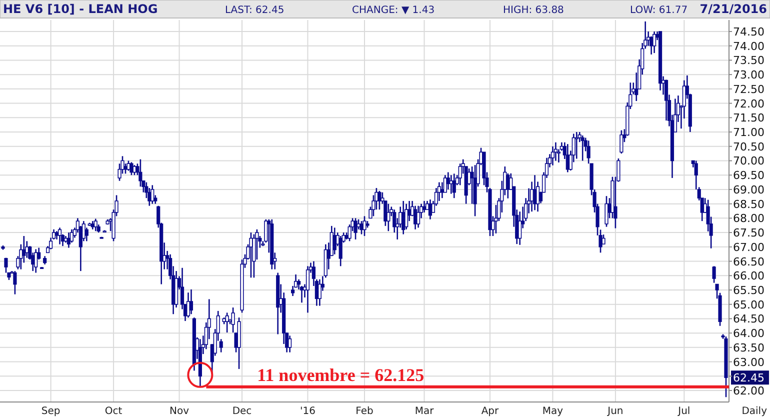 This screenshot has height=420, width=770. I want to click on y-tick-label: 65.50, so click(748, 290).